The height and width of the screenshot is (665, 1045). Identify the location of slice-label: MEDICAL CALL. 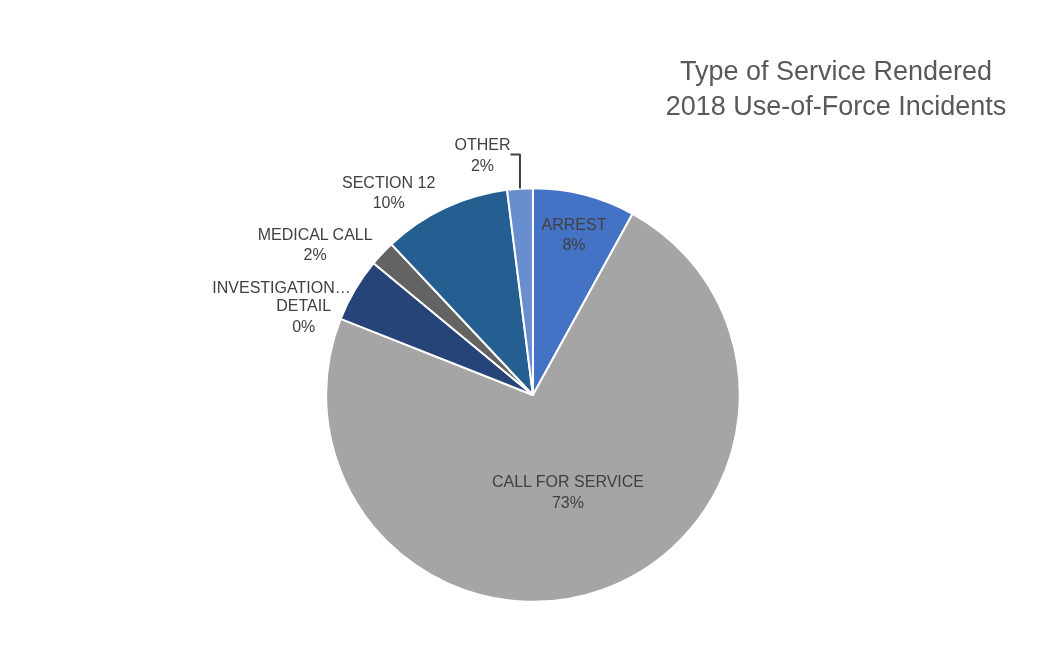
(315, 234).